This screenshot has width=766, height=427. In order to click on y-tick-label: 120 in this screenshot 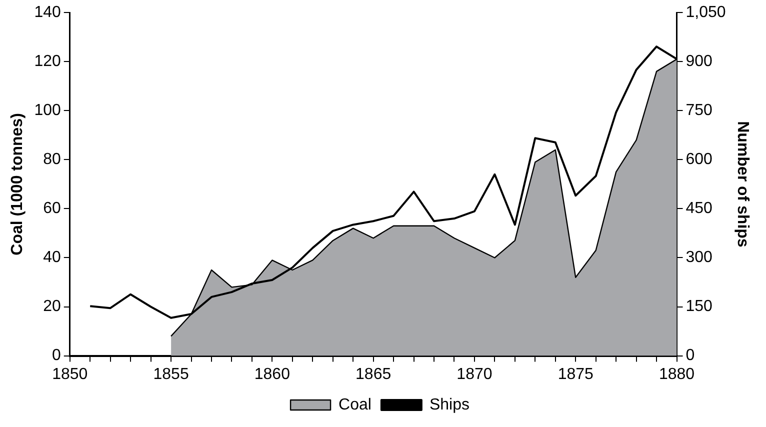, I will do `click(47, 61)`.